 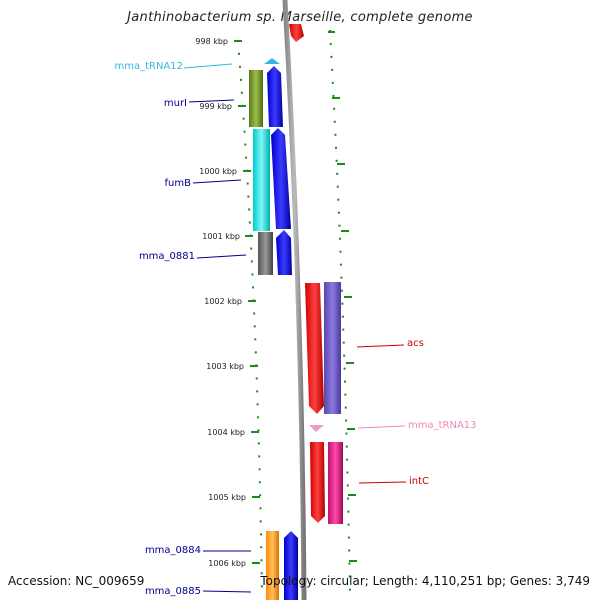 I want to click on label-mma-tRNA13: mma_tRNA13, so click(x=417, y=425).